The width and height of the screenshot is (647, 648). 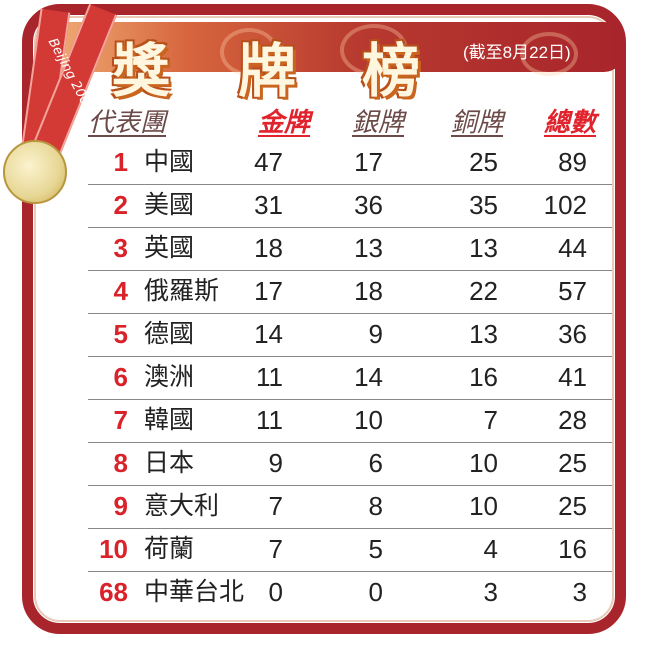 I want to click on gold-cell: 17, so click(x=268, y=291).